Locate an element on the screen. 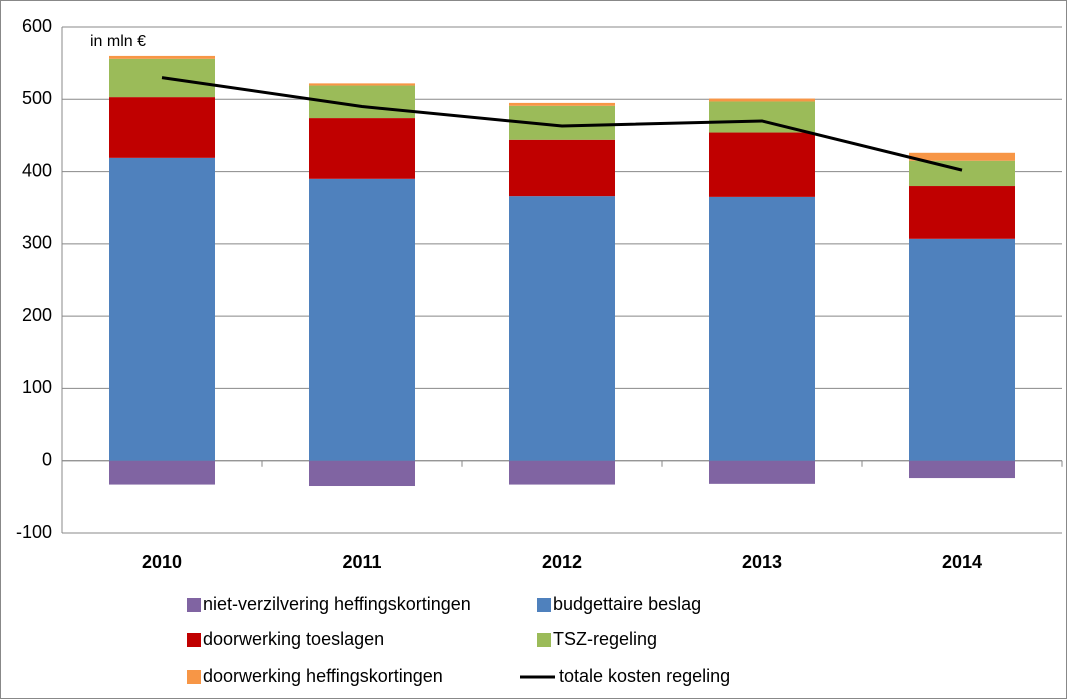  line is located at coordinates (562, 124).